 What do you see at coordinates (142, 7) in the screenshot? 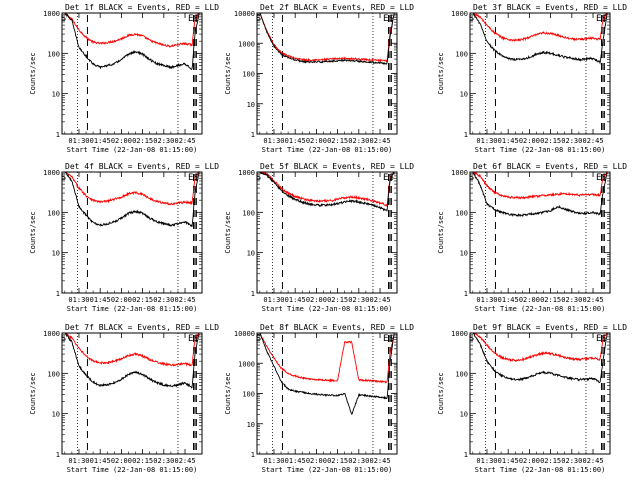
I see `panel-title: Det 1f BLACK = Events, RED = LLD` at bounding box center [142, 7].